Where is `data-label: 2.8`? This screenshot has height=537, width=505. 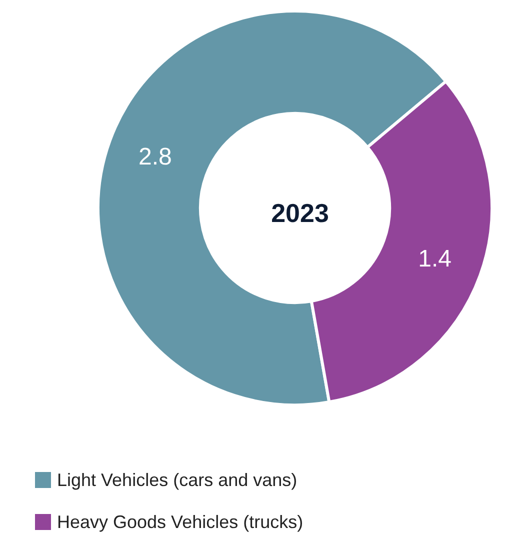 data-label: 2.8 is located at coordinates (155, 157).